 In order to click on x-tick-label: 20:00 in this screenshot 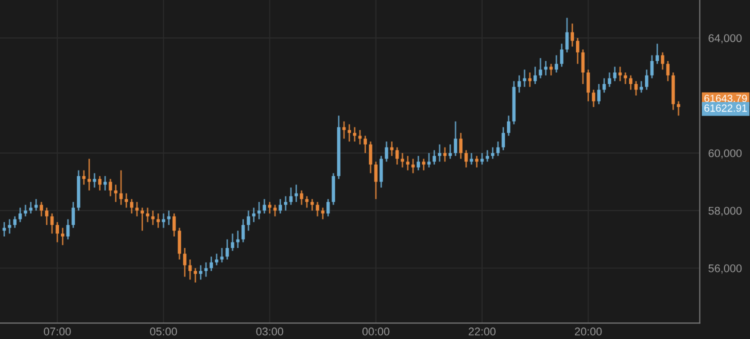, I will do `click(588, 332)`.